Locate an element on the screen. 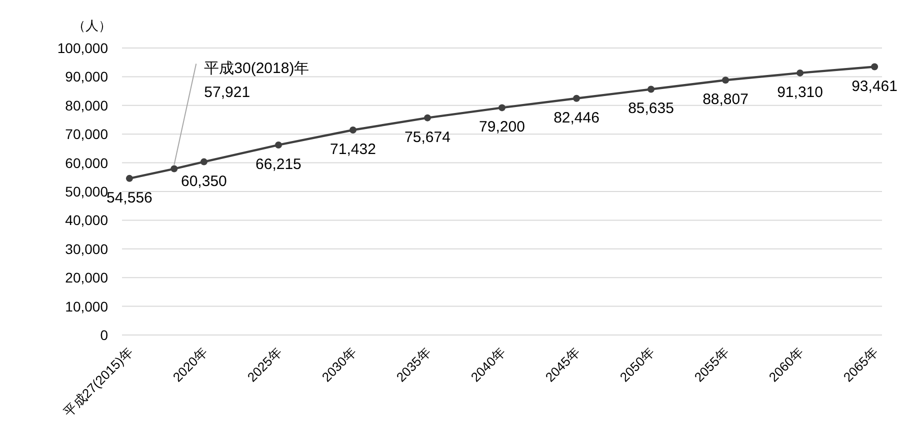 The height and width of the screenshot is (437, 910). y-tick-label: 10,000 is located at coordinates (86, 306).